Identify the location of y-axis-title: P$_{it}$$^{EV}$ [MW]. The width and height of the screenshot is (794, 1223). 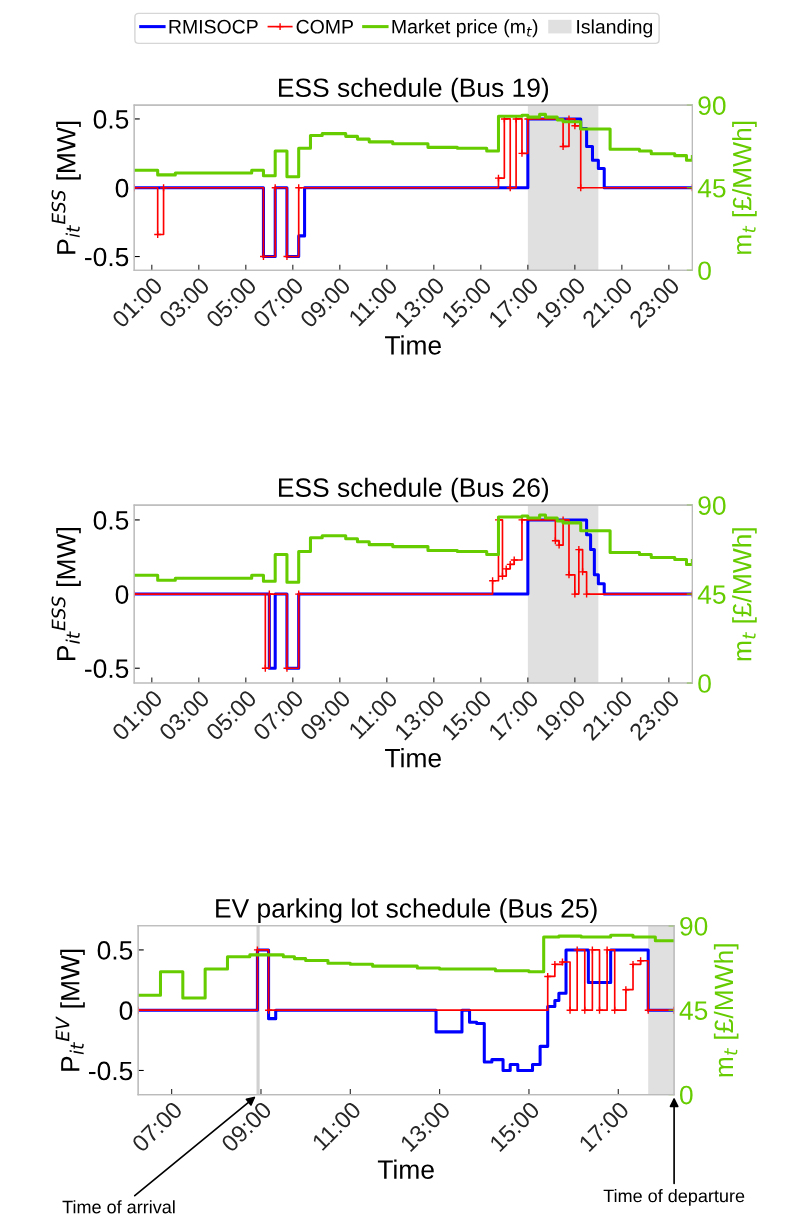
(70, 1010).